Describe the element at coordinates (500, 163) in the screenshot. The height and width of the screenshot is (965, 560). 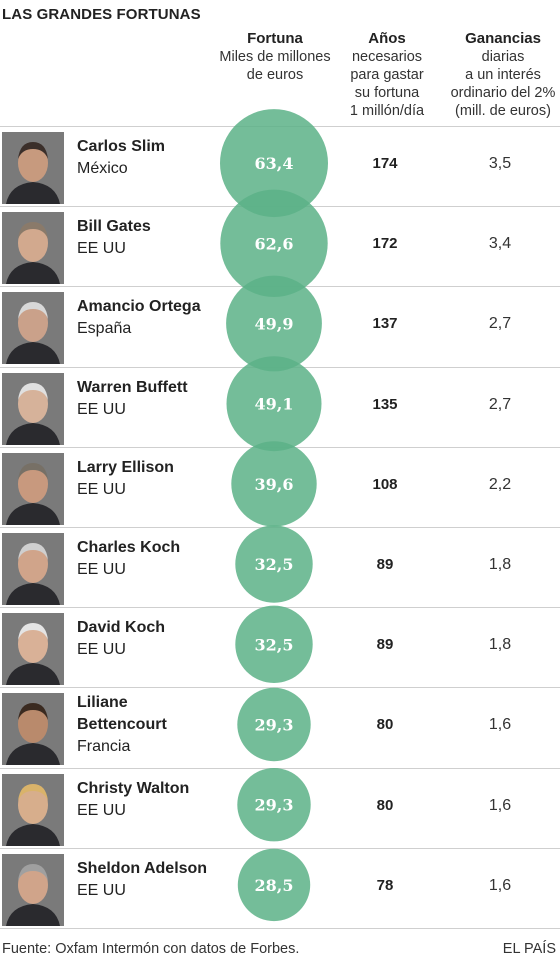
I see `gain-value: 3,5` at that location.